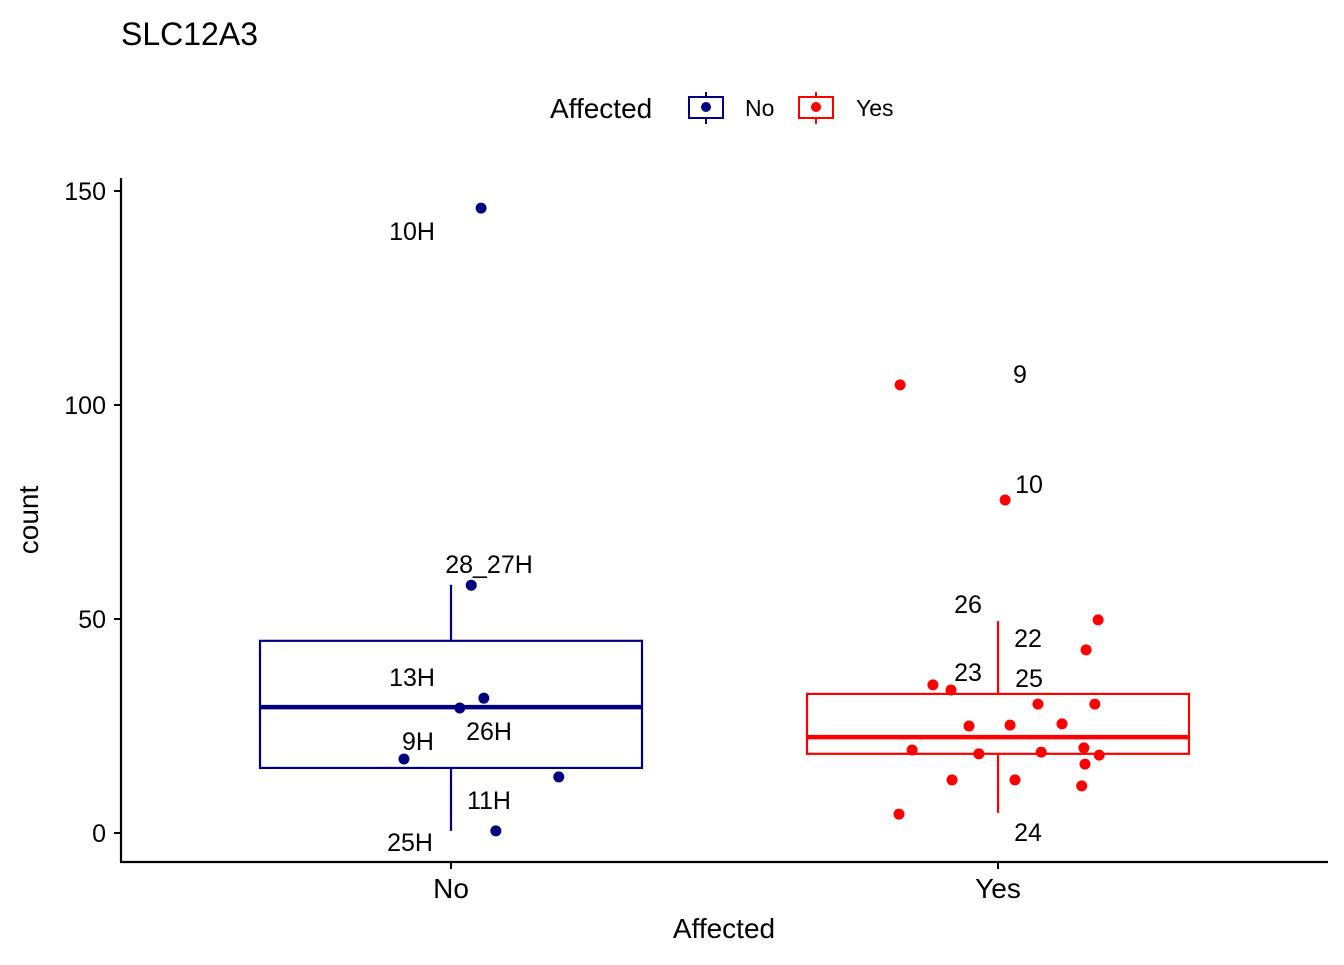  What do you see at coordinates (1029, 679) in the screenshot?
I see `point-label: 25` at bounding box center [1029, 679].